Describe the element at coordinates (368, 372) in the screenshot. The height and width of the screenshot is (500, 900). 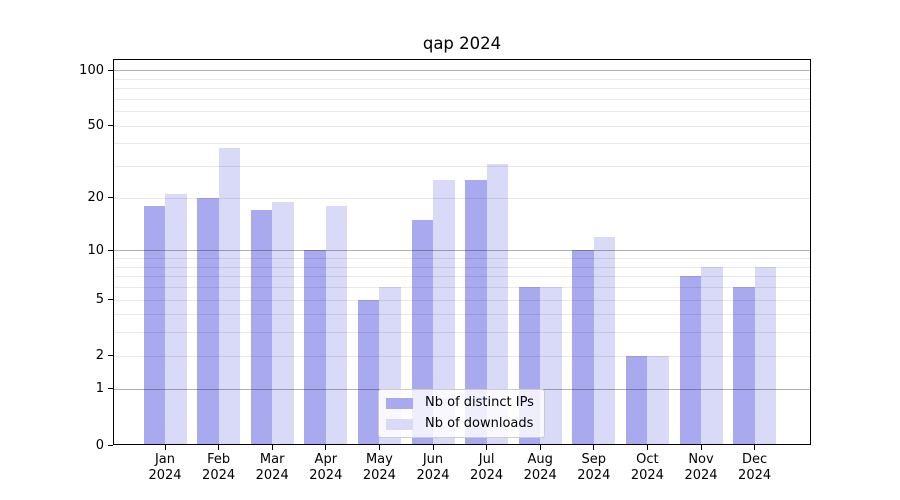
I see `bar-nb-of-distinct-ips-may-2024` at that location.